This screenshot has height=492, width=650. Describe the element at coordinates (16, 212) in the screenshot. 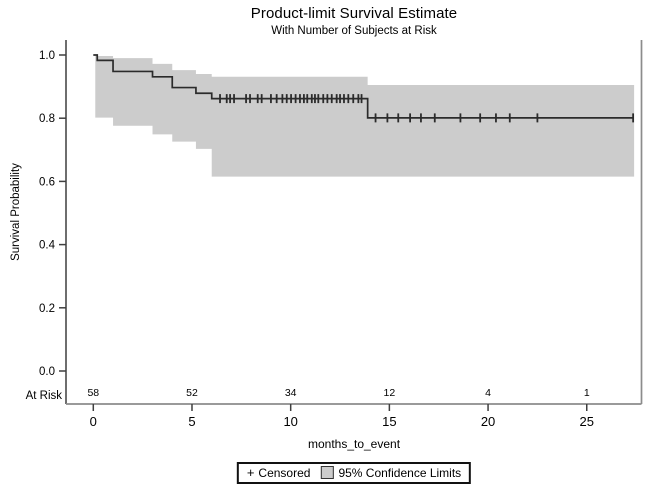

I see `y-axis-title: Survival Probability` at that location.